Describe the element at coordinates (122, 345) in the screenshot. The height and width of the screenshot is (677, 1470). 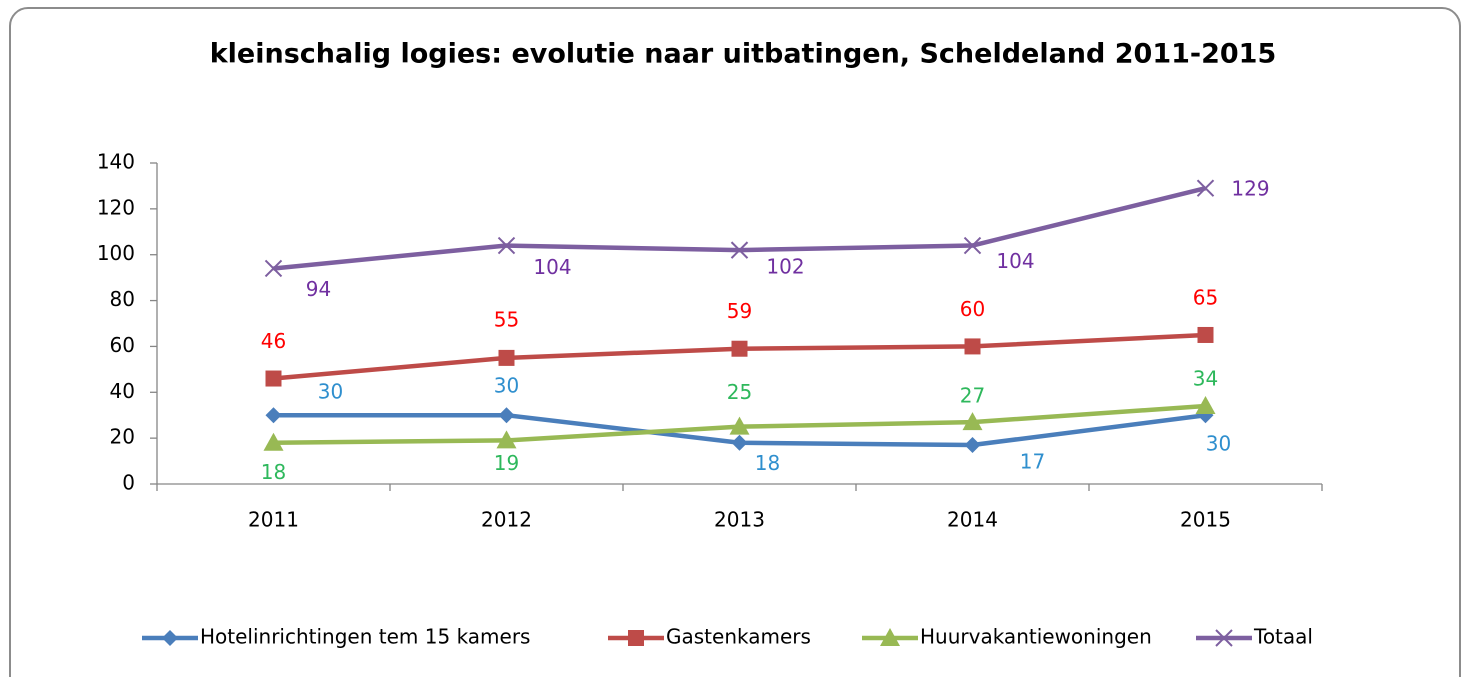
I see `y-tick-label: 60` at that location.